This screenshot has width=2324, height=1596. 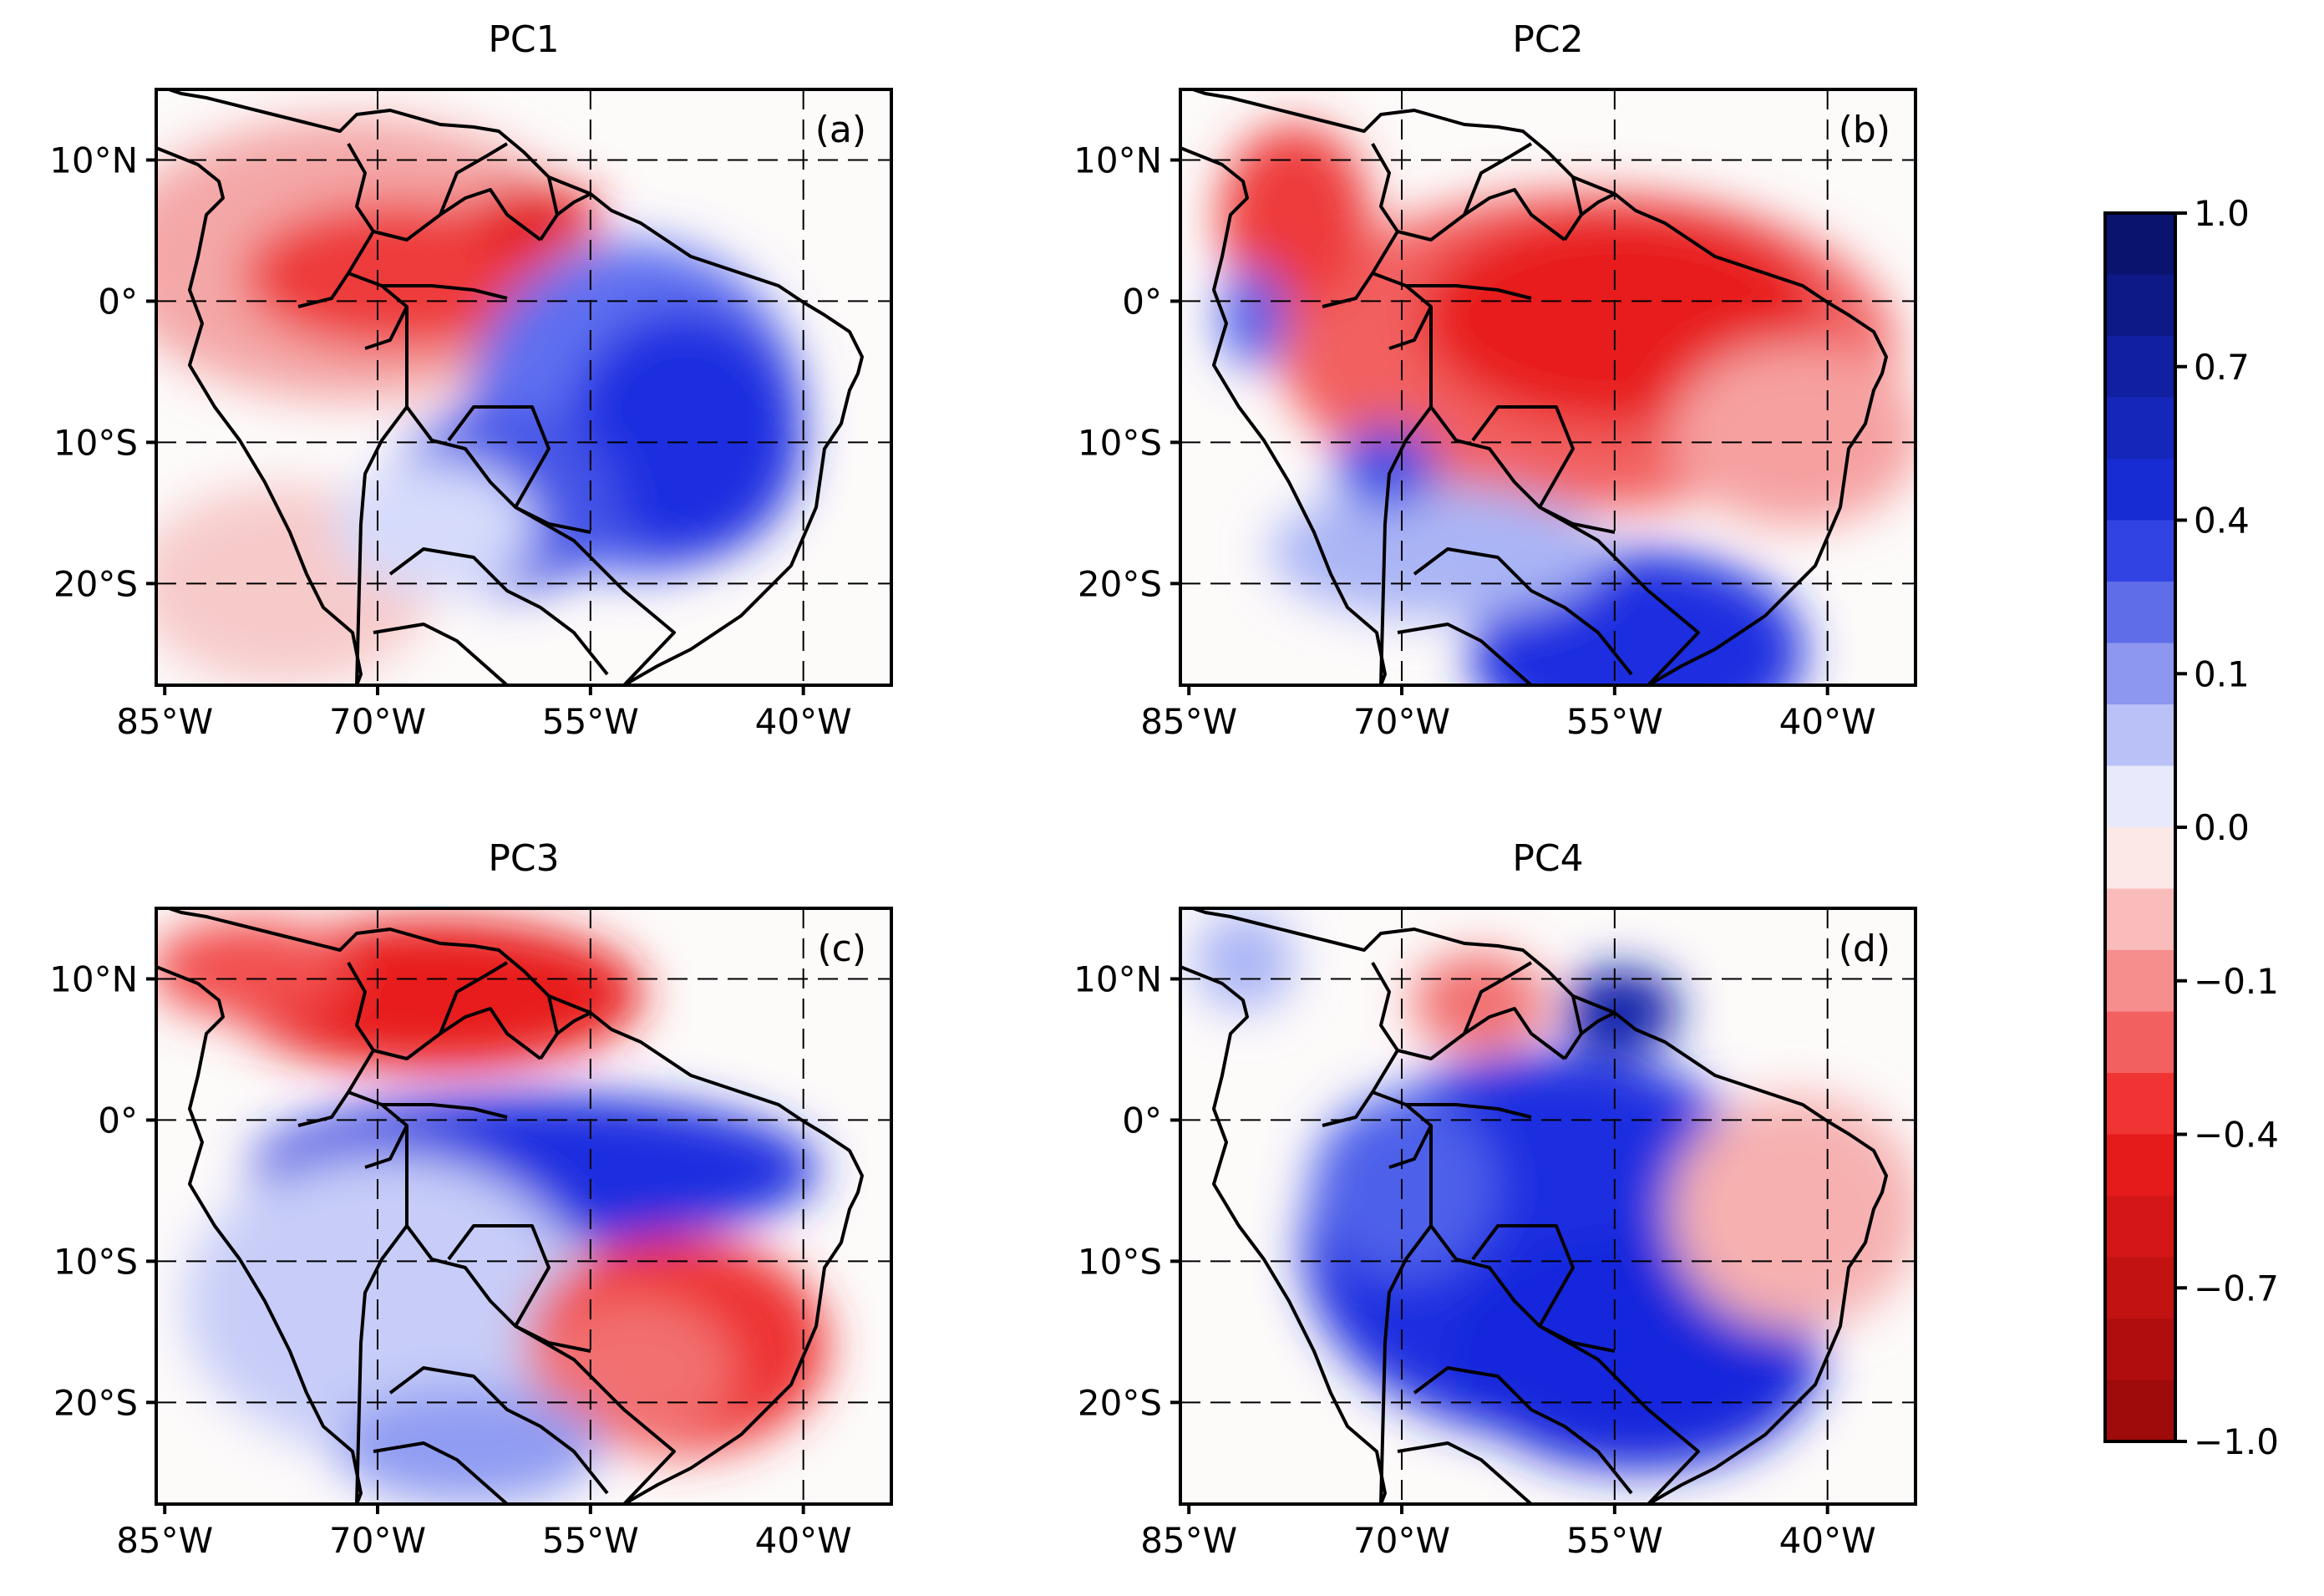 I want to click on colorbar: 1.0 0.7 0.4 0.1 0.0 −0.1 −0.4 −0.7 −1.0, so click(x=2191, y=827).